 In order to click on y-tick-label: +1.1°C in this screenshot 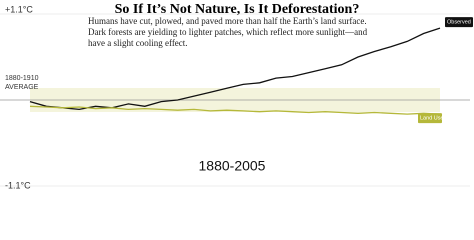, I will do `click(19, 9)`.